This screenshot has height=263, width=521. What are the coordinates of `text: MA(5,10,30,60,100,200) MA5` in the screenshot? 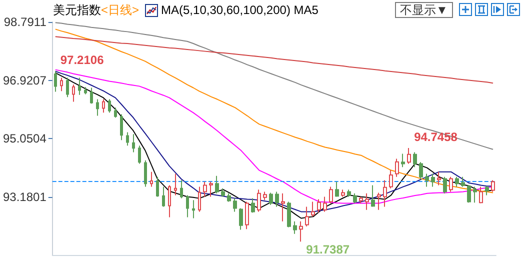 It's located at (239, 10).